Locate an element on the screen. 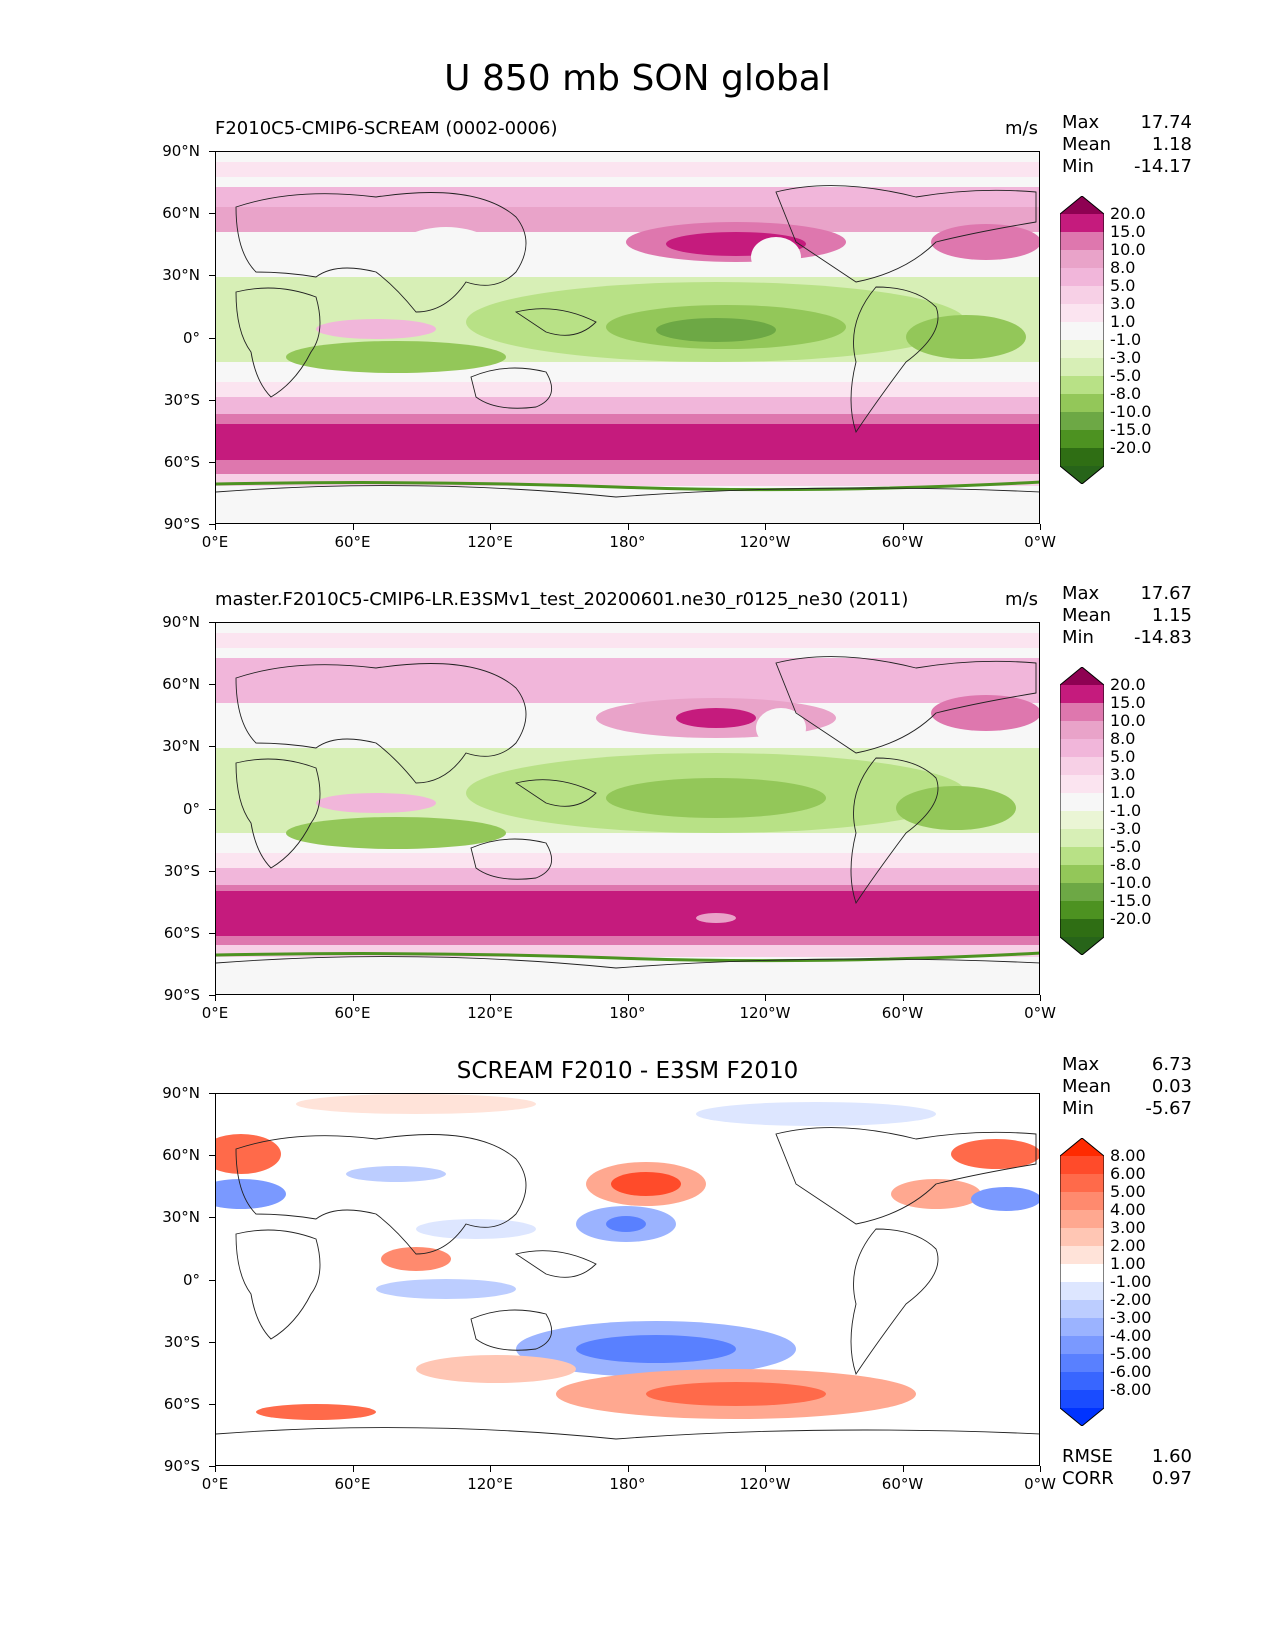 This screenshot has height=1650, width=1275. map-plot is located at coordinates (627, 1279).